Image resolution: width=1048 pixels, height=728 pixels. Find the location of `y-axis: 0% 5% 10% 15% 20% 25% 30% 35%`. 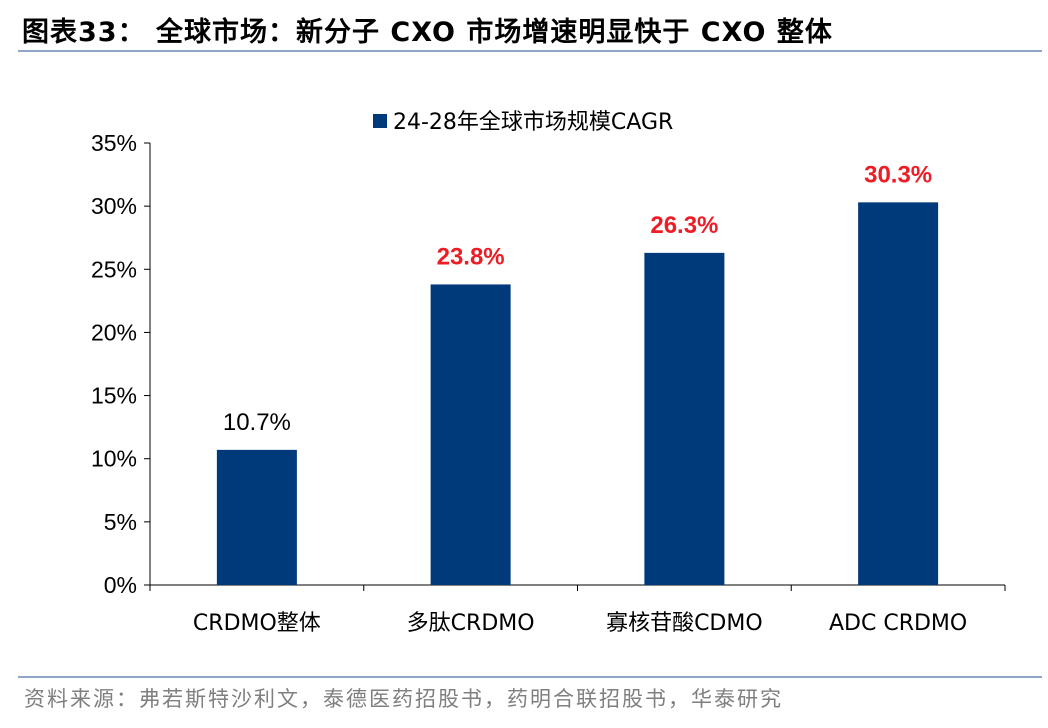

y-axis: 0% 5% 10% 15% 20% 25% 30% 35% is located at coordinates (121, 364).